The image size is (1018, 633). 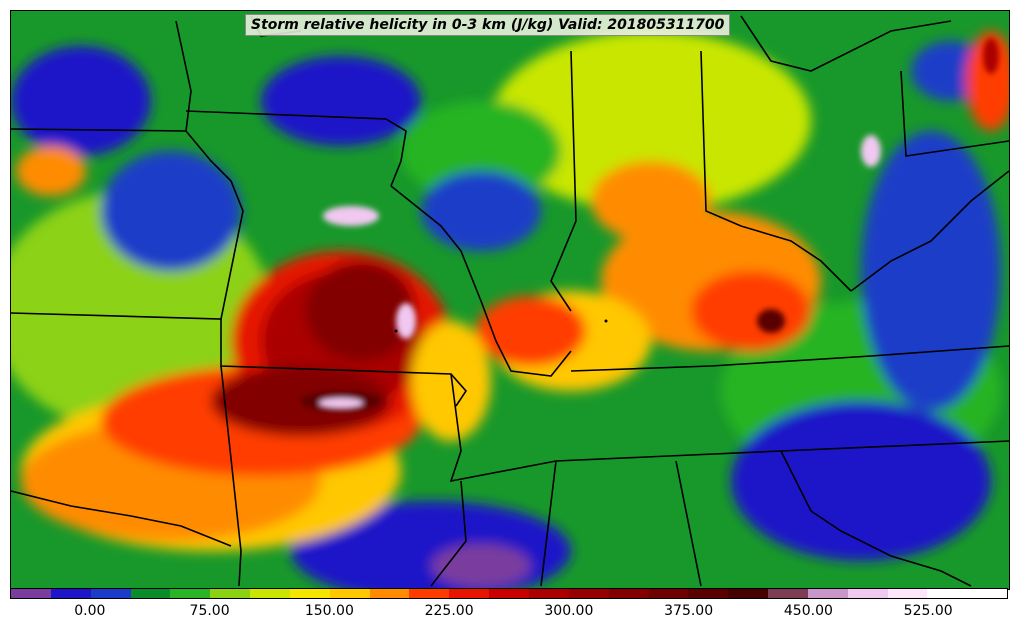 What do you see at coordinates (209, 611) in the screenshot?
I see `colorbar-tick-label: 75.00` at bounding box center [209, 611].